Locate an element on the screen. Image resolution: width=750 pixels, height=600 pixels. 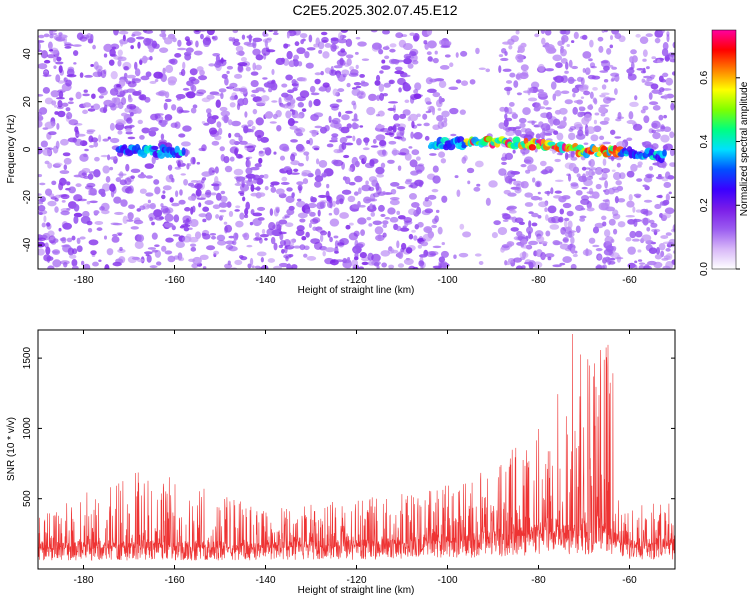
spectrogram-x-label: Height of straight line (km) is located at coordinates (356, 290).